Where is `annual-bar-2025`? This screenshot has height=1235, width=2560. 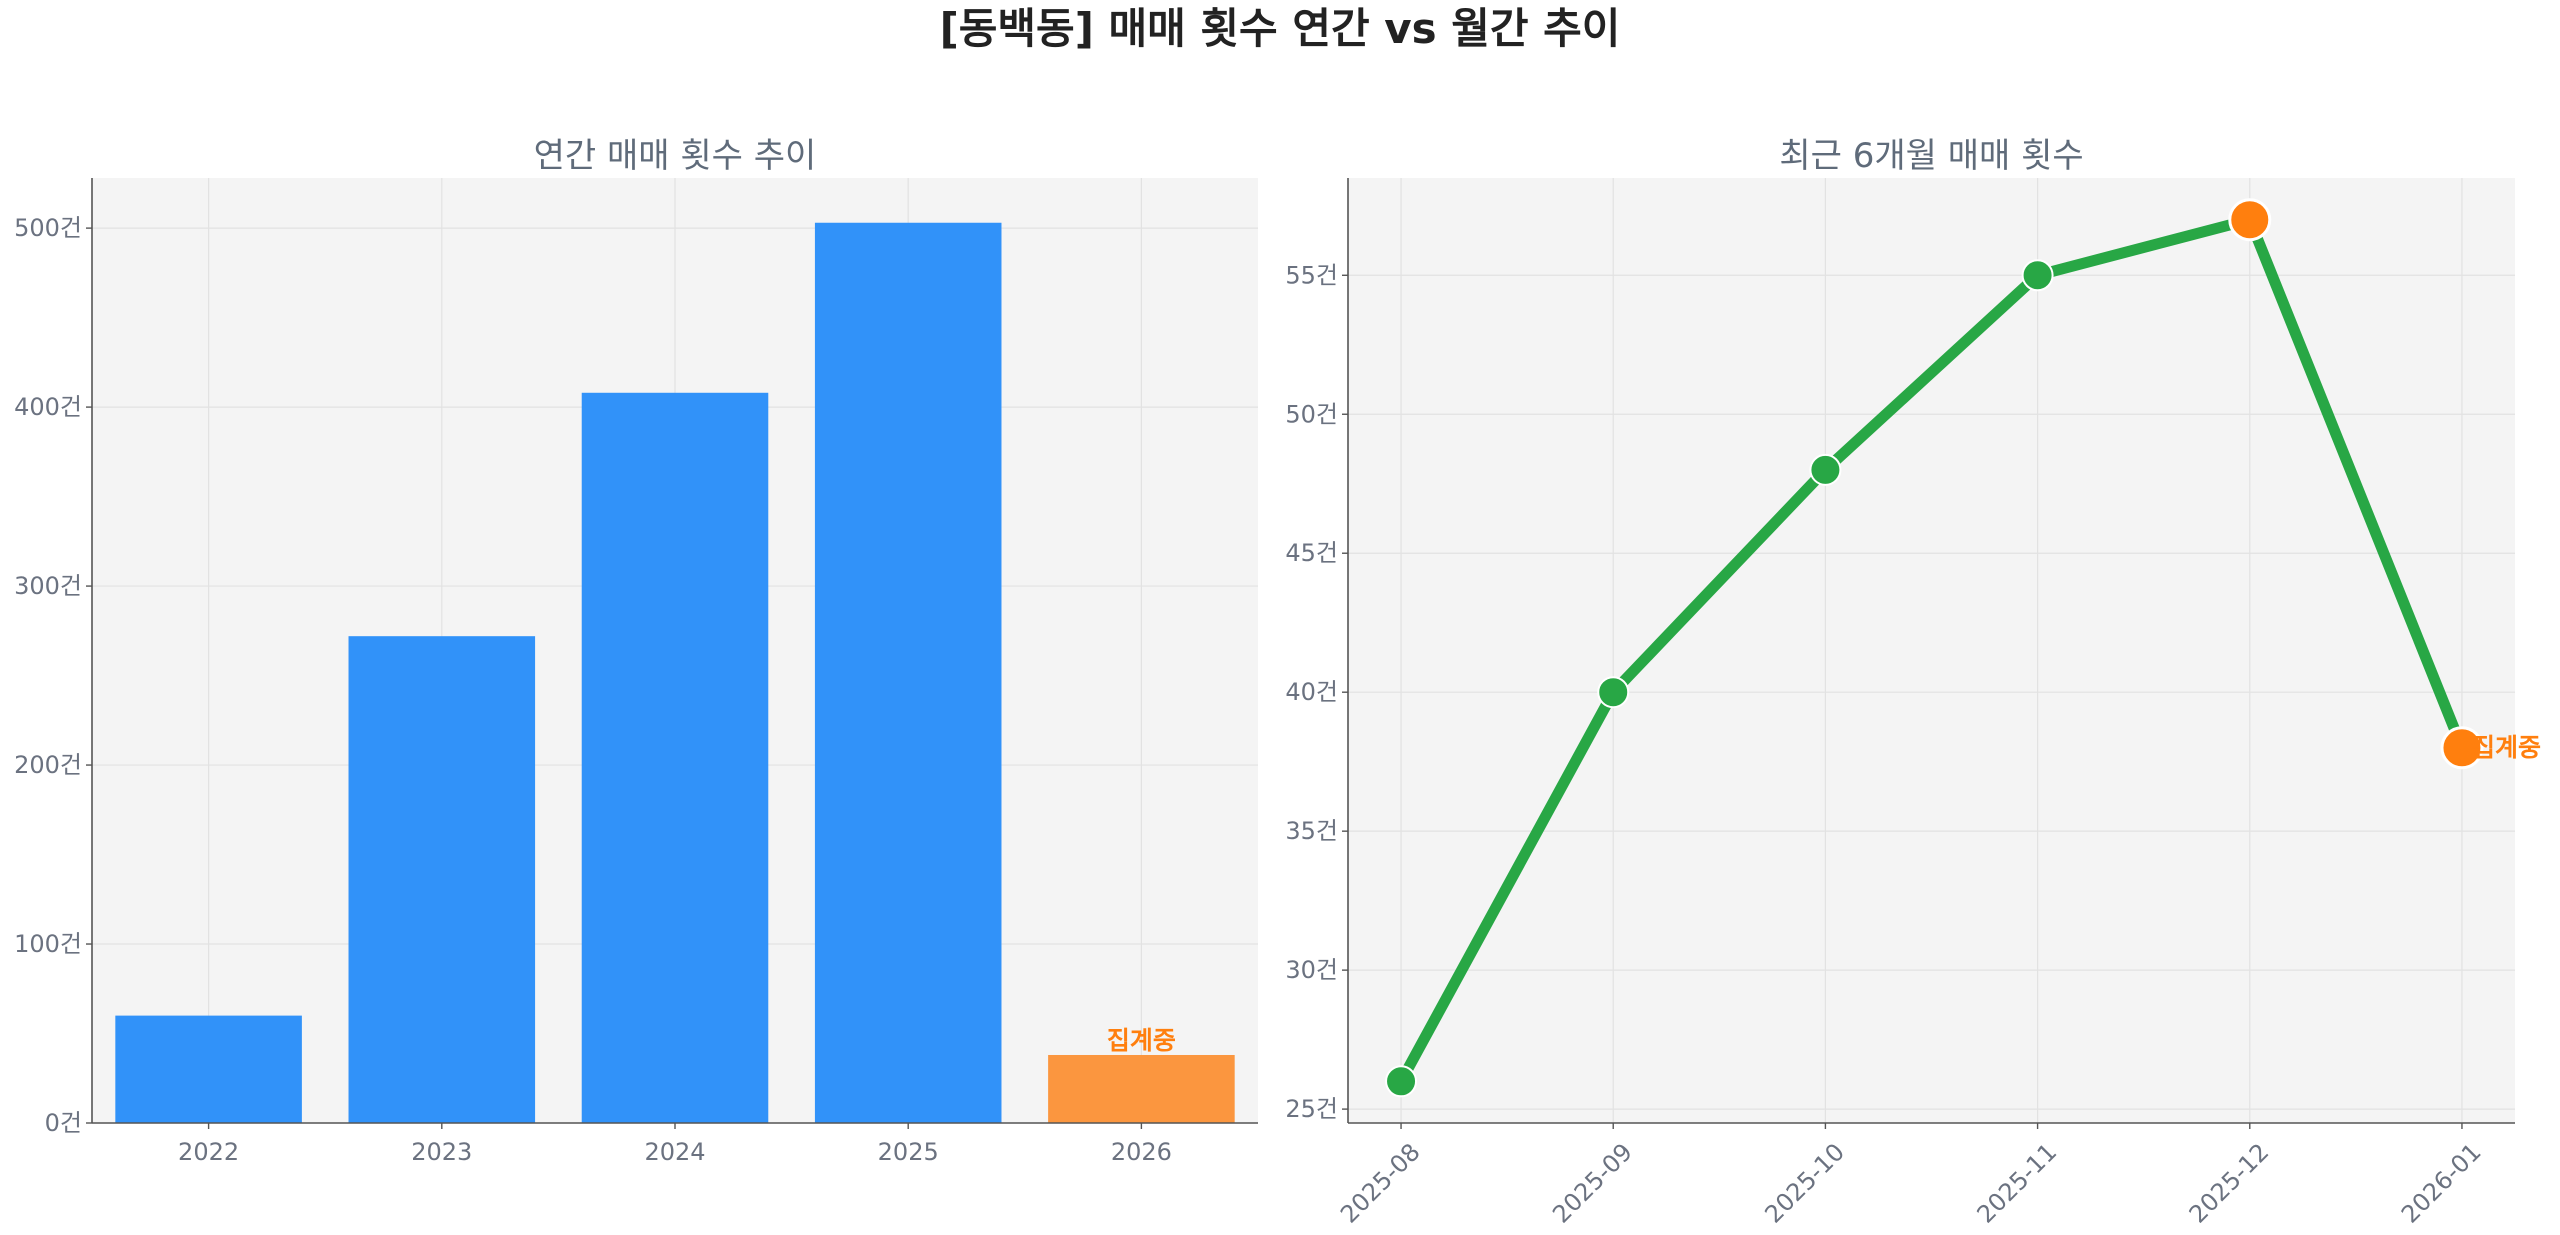 annual-bar-2025 is located at coordinates (908, 672).